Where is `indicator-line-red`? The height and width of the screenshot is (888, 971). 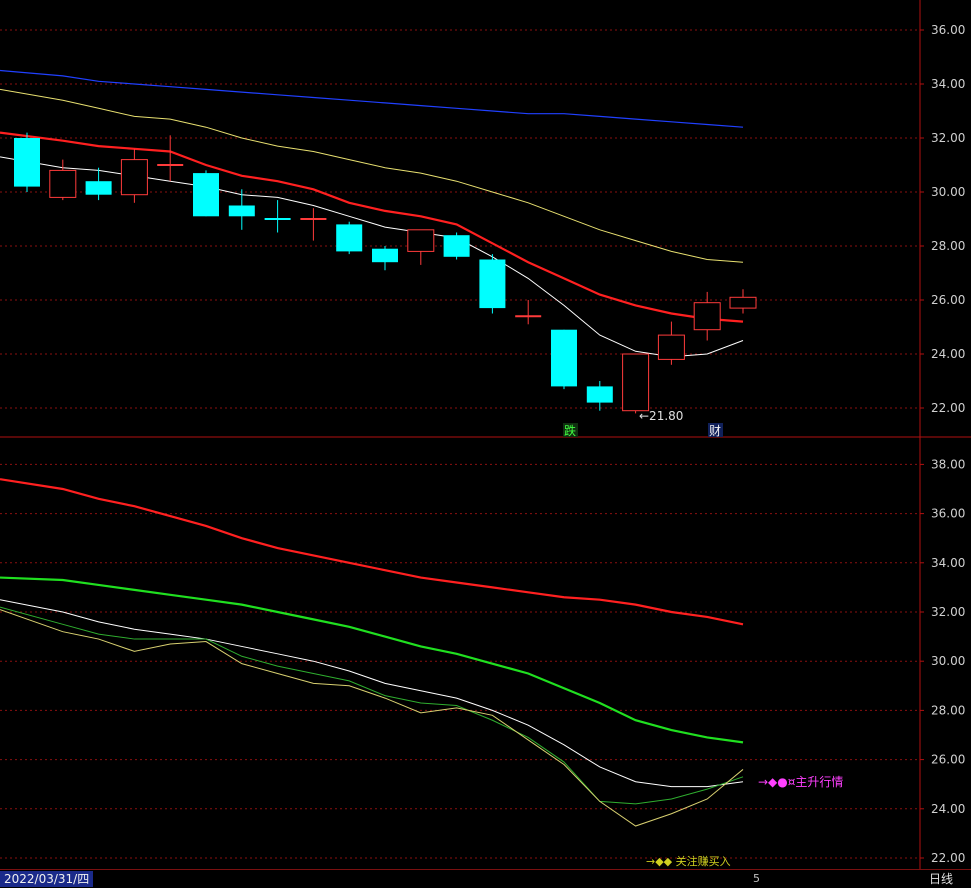 indicator-line-red is located at coordinates (372, 552).